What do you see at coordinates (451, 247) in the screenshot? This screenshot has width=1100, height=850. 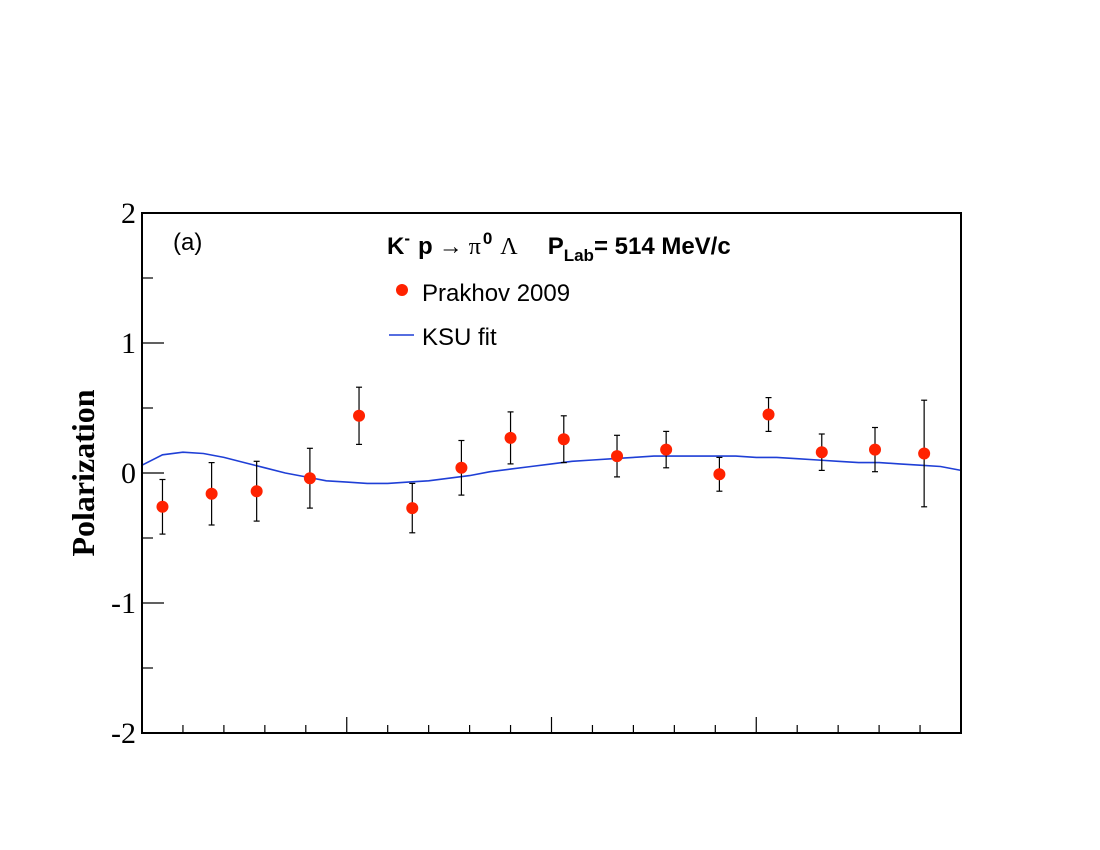 I see `title-arrow: →` at bounding box center [451, 247].